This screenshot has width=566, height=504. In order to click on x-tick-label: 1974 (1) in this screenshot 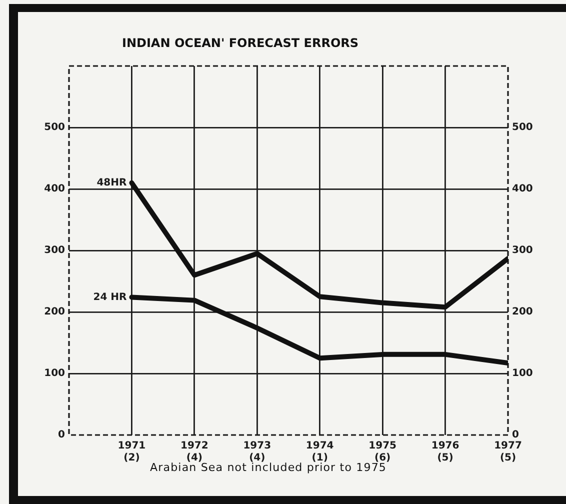, I will do `click(320, 452)`.